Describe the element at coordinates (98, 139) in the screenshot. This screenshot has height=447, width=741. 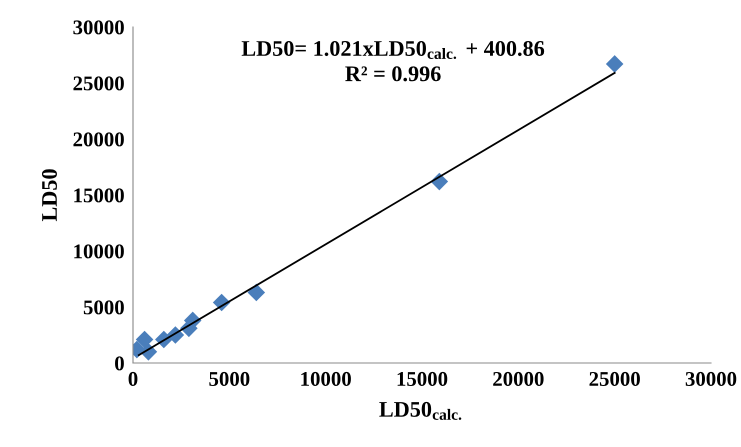
I see `y-tick-label: 20000` at that location.